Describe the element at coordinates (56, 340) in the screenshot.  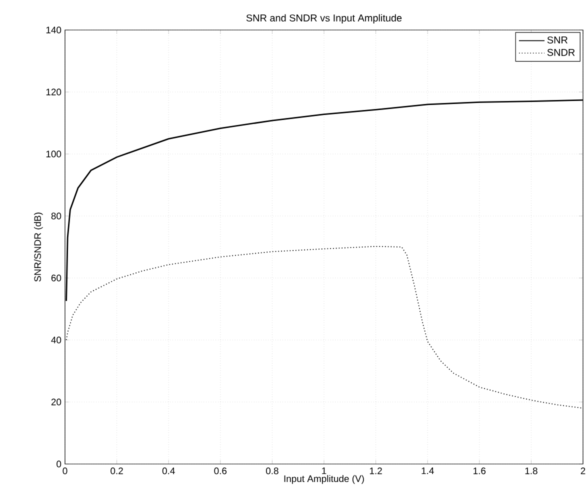
I see `y-tick-label: 40` at that location.